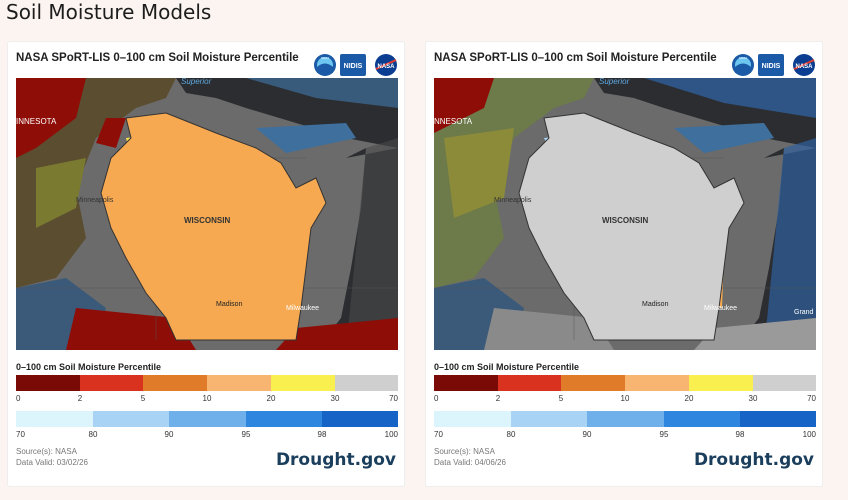  Describe the element at coordinates (470, 457) in the screenshot. I see `source-info: Source(s): NASA Data Valid: 04/06/26` at that location.